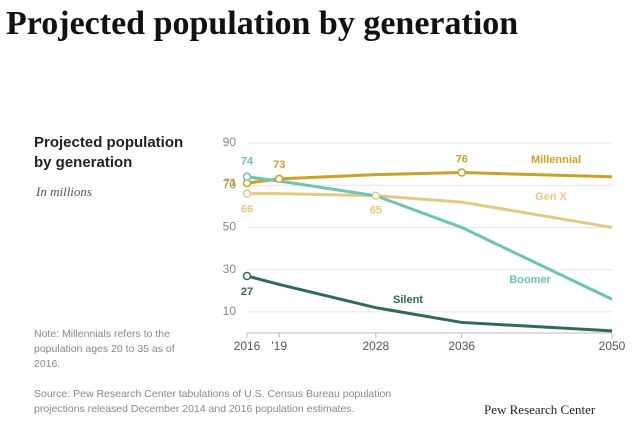 The height and width of the screenshot is (426, 640). Describe the element at coordinates (247, 162) in the screenshot. I see `value-label: 74` at that location.